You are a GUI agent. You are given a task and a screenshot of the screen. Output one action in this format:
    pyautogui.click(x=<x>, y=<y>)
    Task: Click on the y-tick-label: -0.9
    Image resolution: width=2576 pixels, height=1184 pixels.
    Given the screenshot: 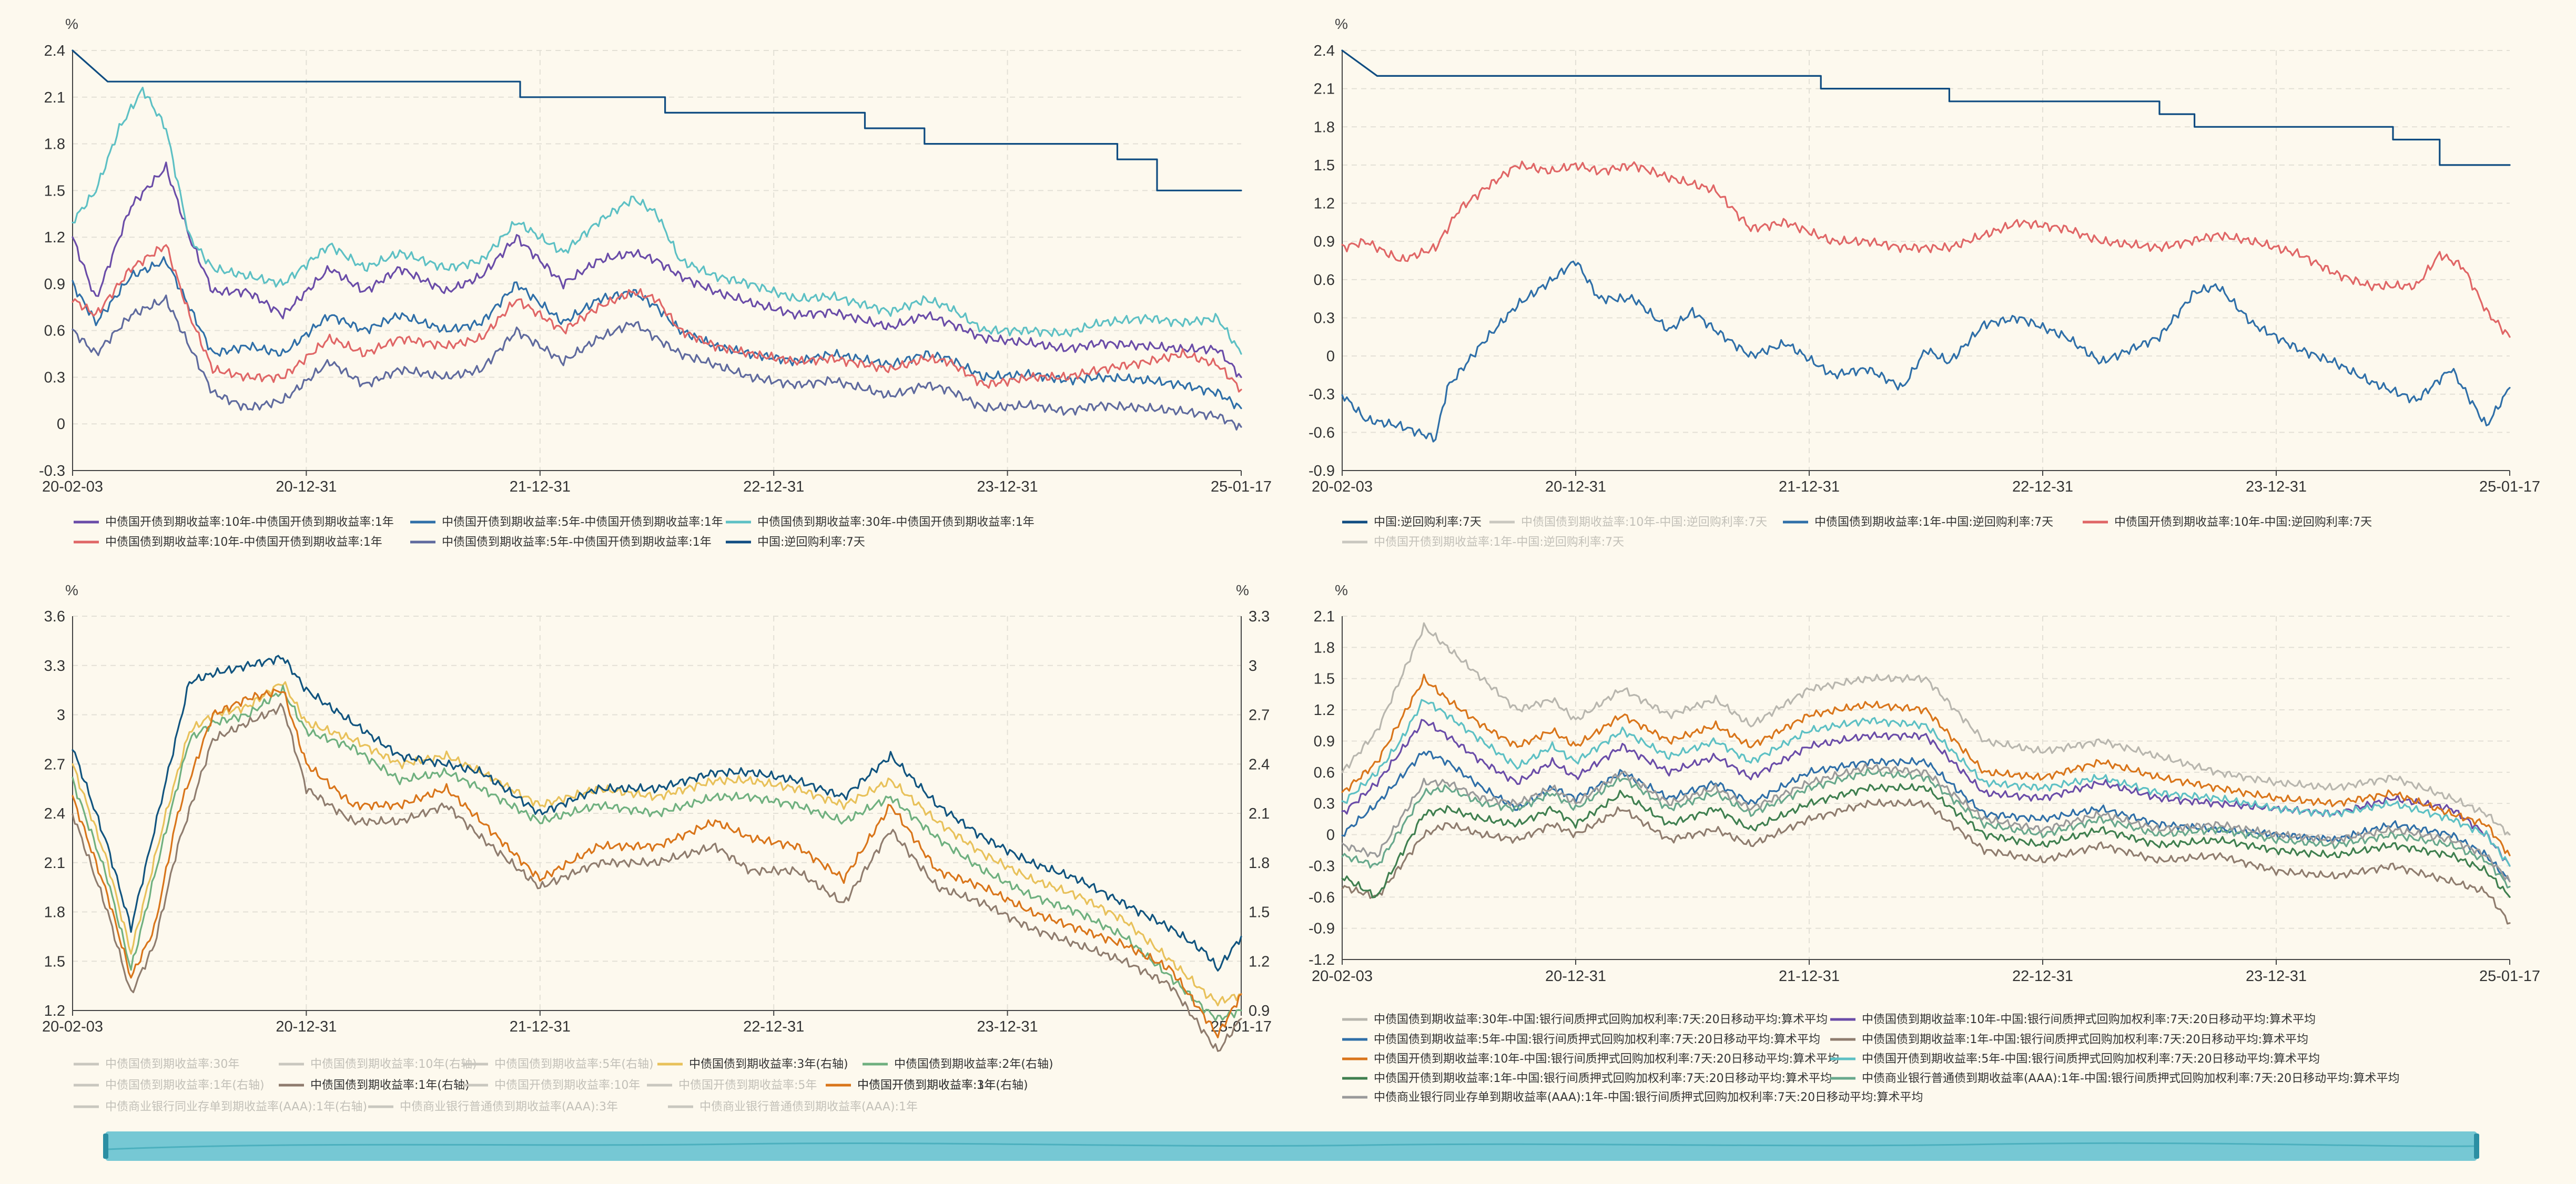 What is the action you would take?
    pyautogui.click(x=1322, y=471)
    